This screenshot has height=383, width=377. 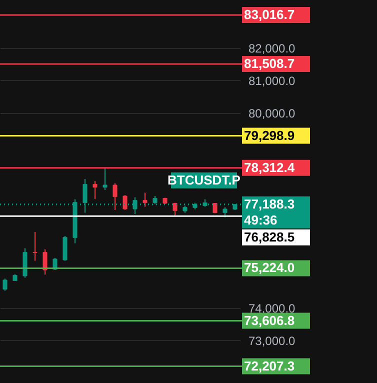 I want to click on y-tick-label: 81,000.0, so click(x=272, y=81).